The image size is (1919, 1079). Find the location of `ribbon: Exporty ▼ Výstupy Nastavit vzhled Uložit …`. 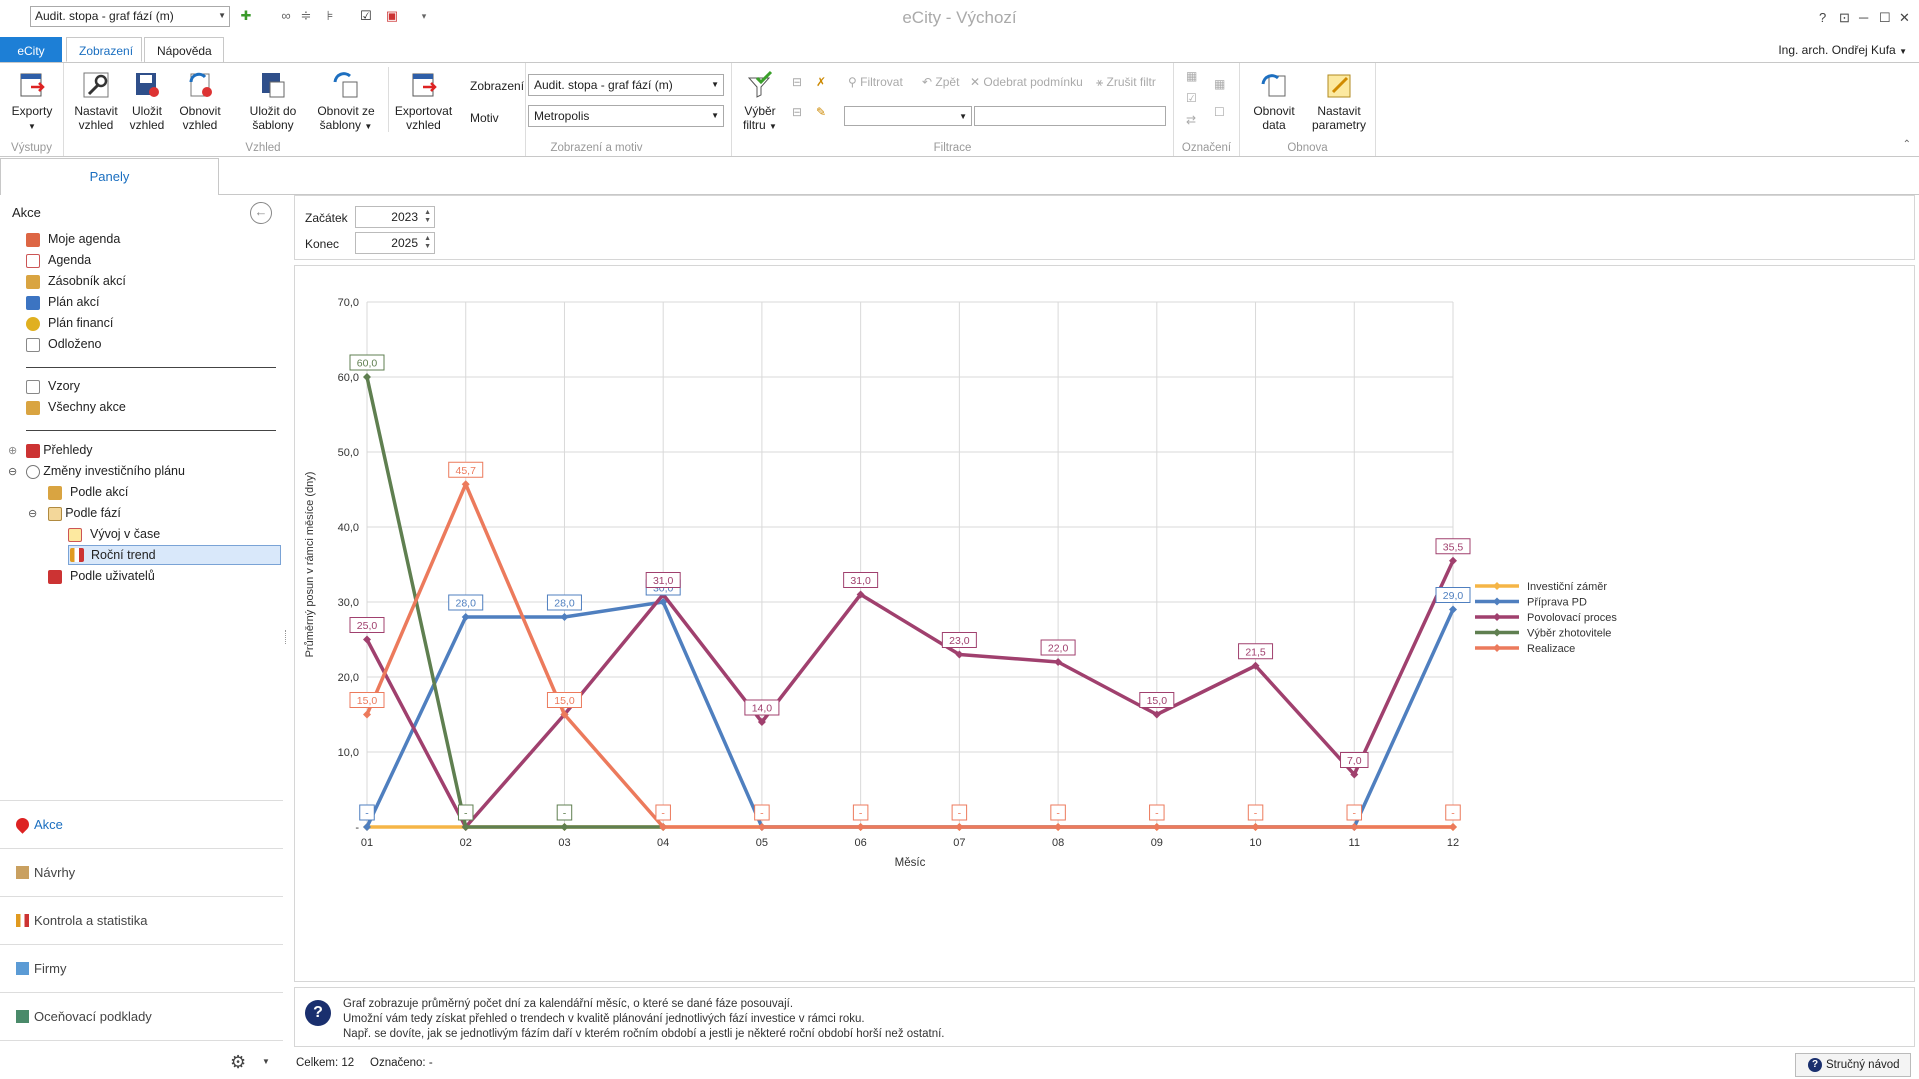

ribbon: Exporty ▼ Výstupy Nastavit vzhled Uložit … is located at coordinates (959, 109).